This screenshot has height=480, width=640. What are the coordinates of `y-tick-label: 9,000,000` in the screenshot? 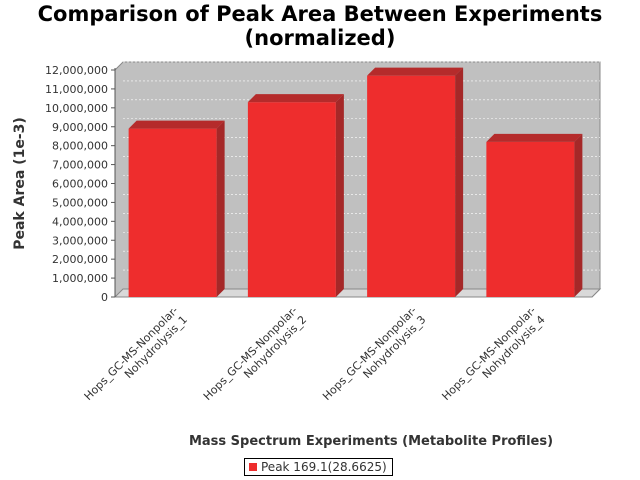 It's located at (80, 127).